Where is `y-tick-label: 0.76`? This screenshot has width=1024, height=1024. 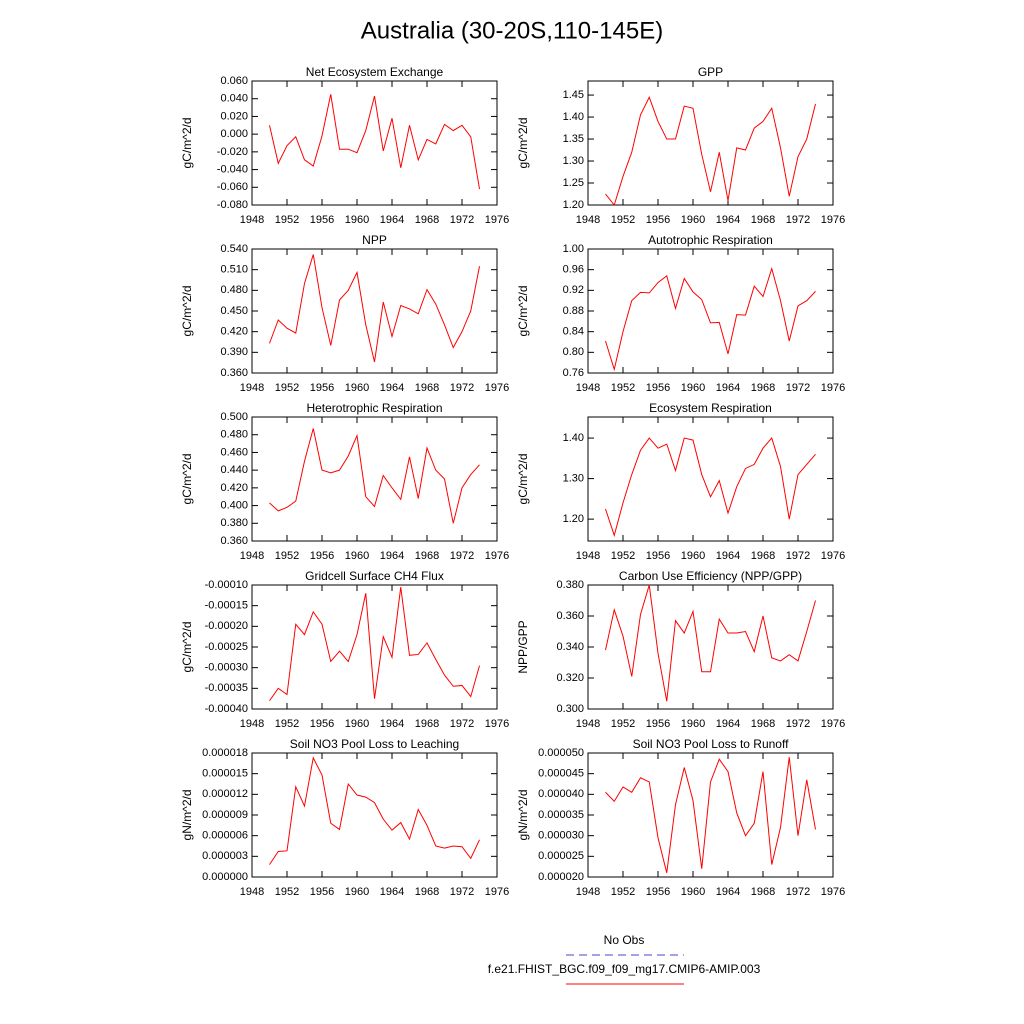
y-tick-label: 0.76 is located at coordinates (573, 373).